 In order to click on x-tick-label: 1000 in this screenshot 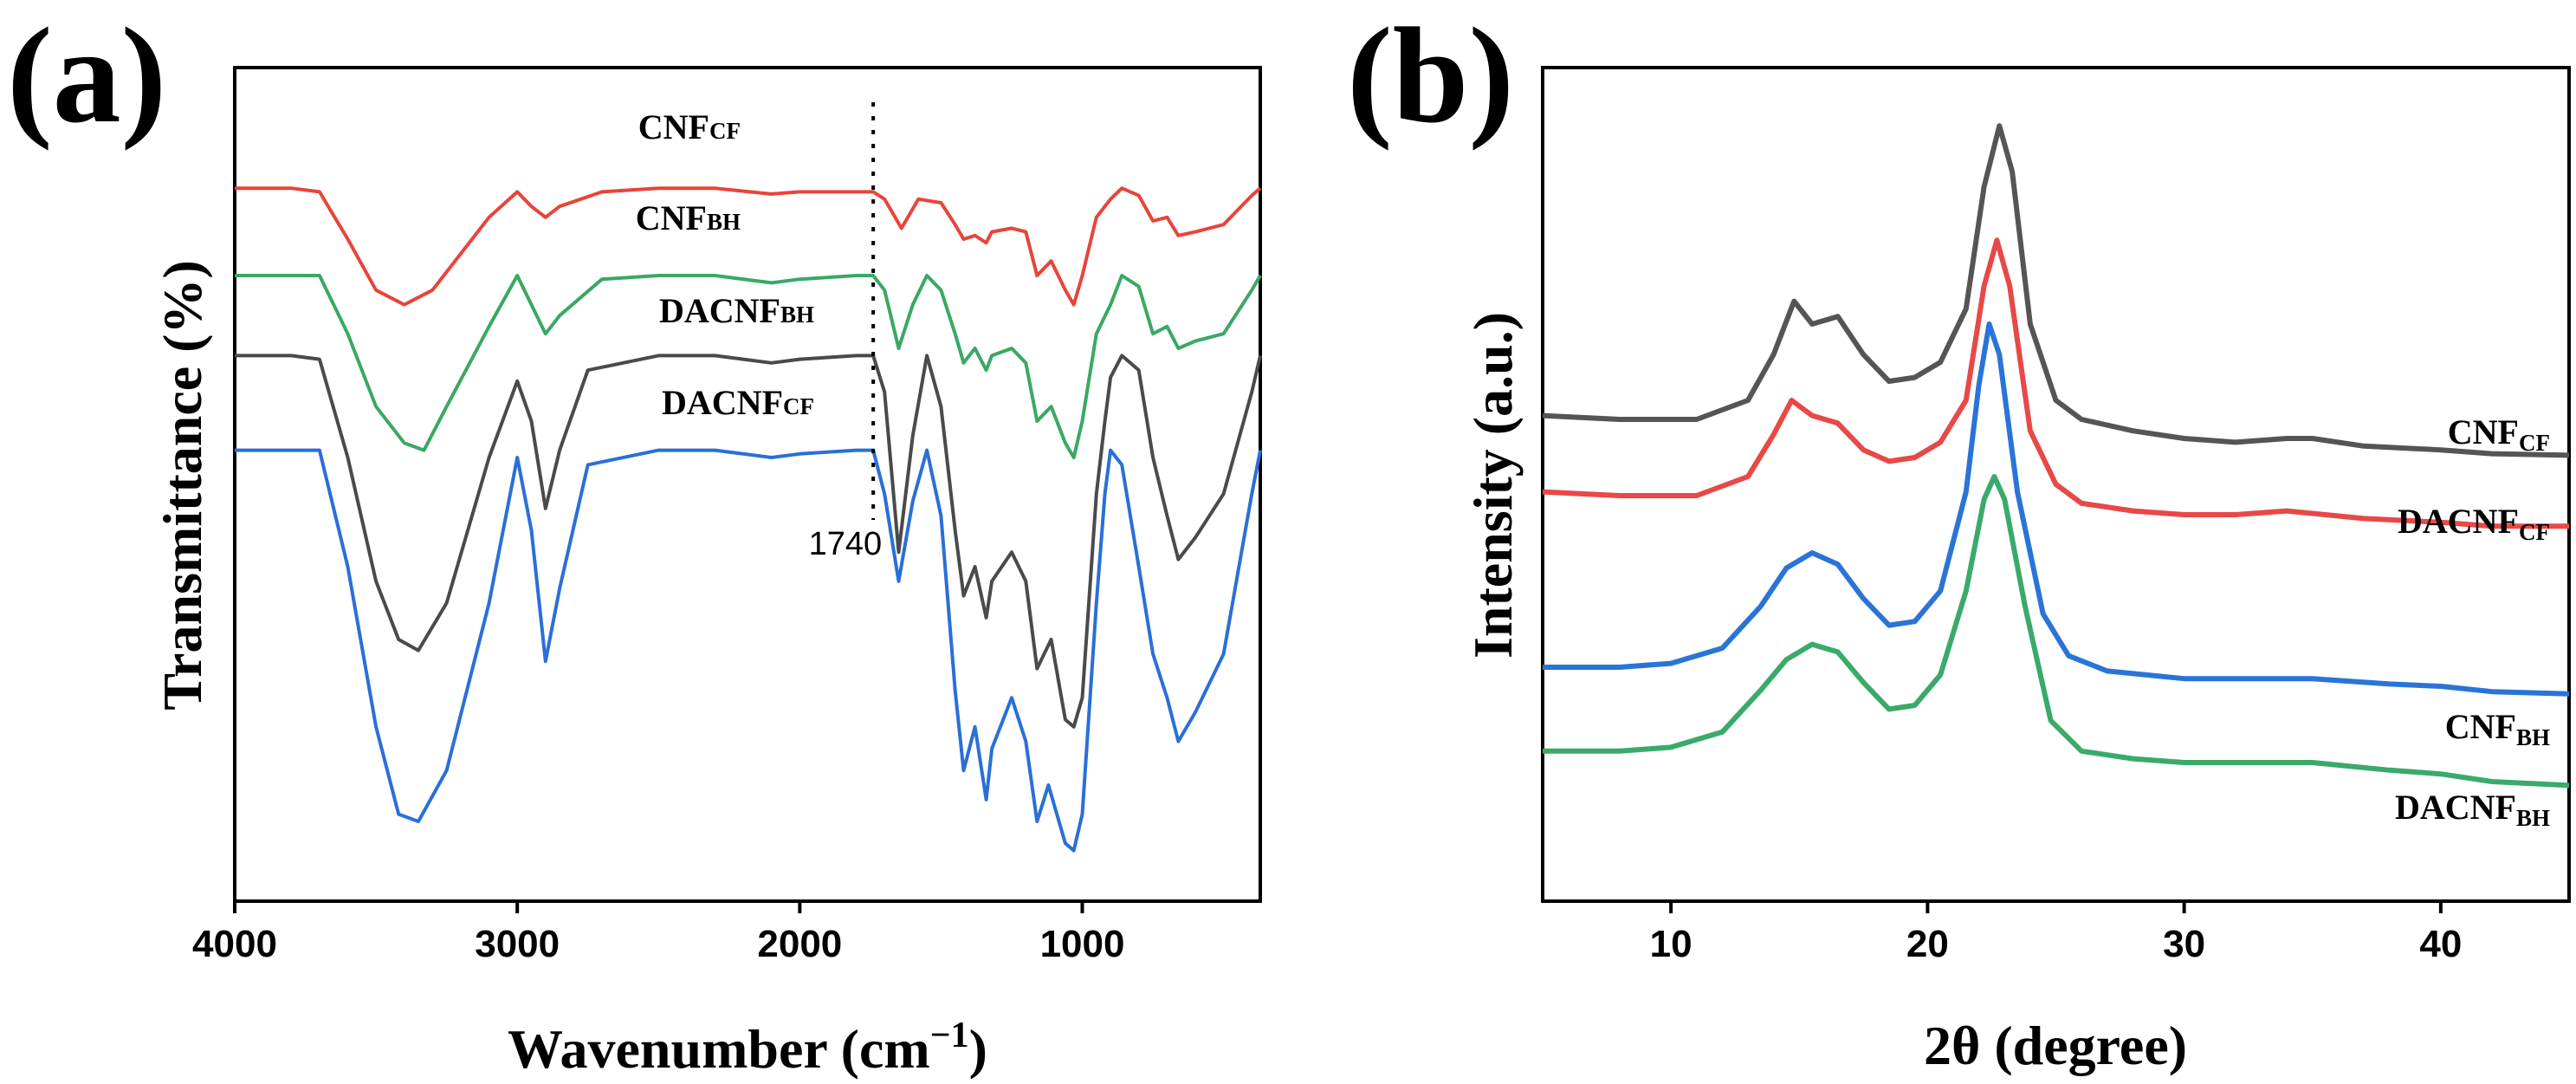, I will do `click(1082, 944)`.